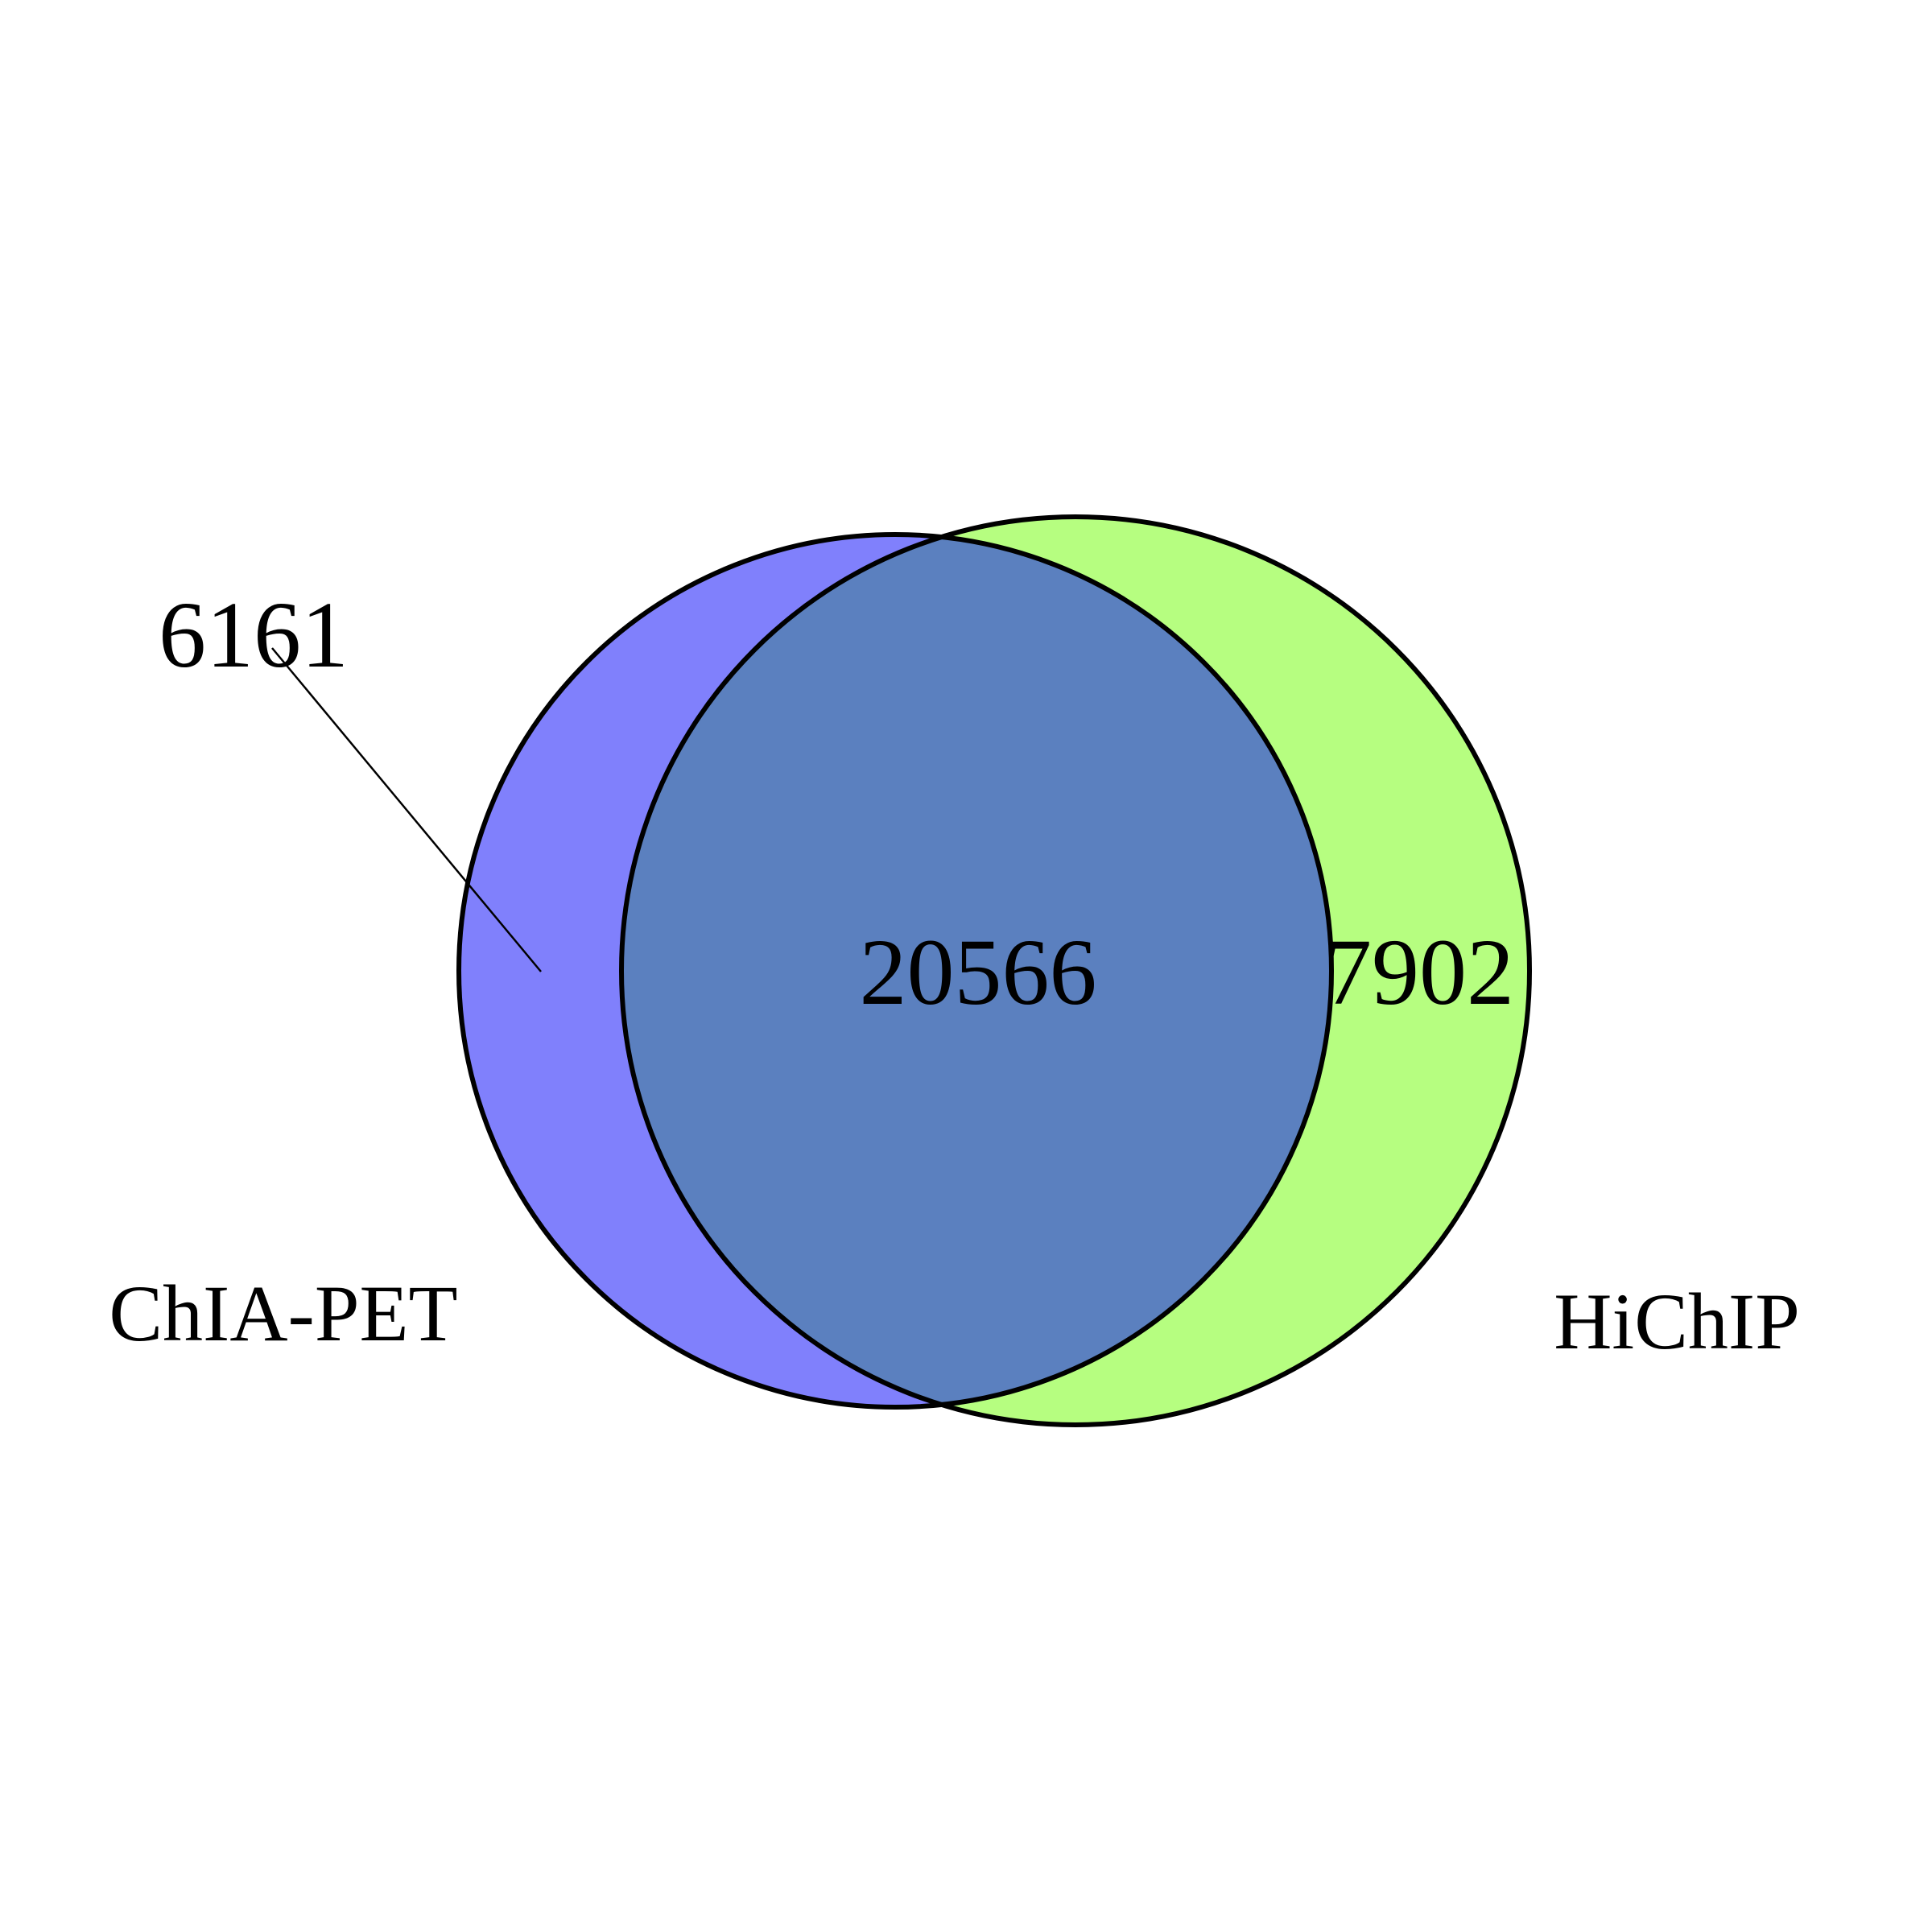 This screenshot has width=1932, height=1932. I want to click on set-b-only-count: 7902, so click(1419, 972).